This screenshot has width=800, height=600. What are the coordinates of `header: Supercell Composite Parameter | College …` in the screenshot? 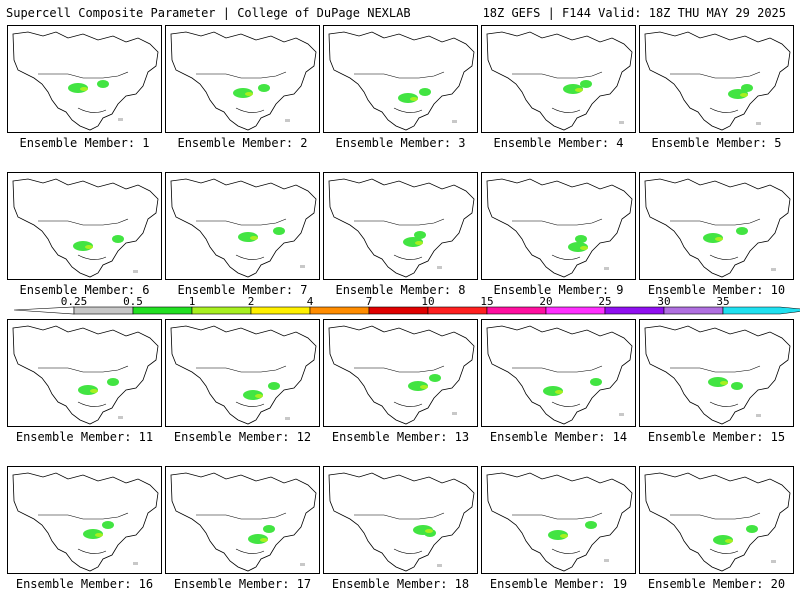 It's located at (400, 11).